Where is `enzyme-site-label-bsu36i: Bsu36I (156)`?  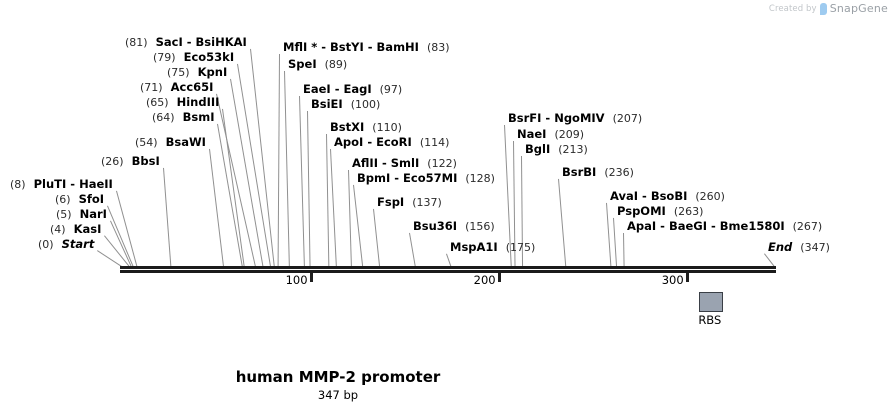 enzyme-site-label-bsu36i: Bsu36I (156) is located at coordinates (454, 226).